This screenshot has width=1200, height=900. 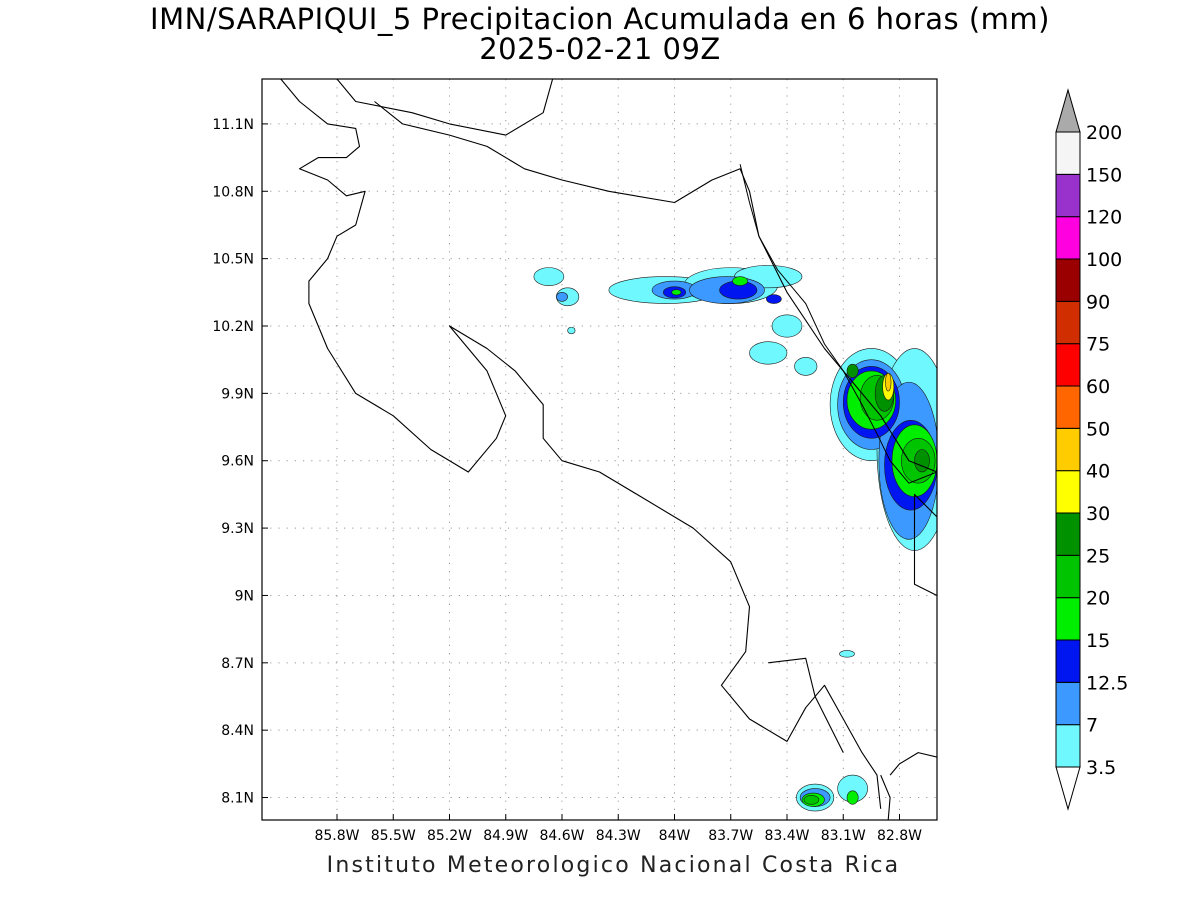 I want to click on lat-tick-label: 8.7N, so click(x=237, y=664).